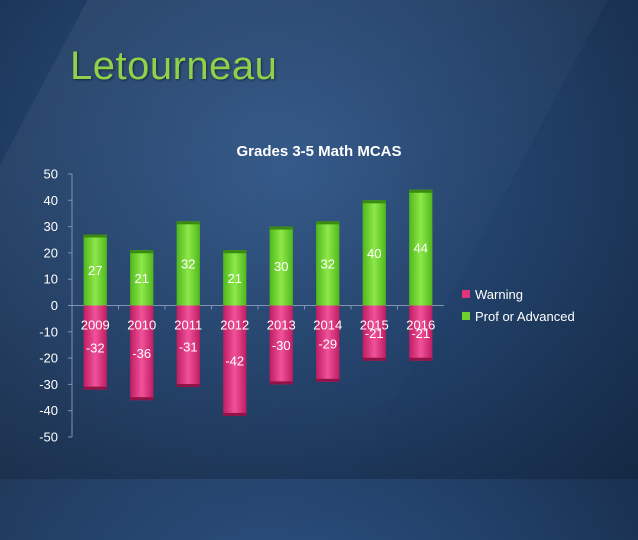  I want to click on data-label: -32, so click(95, 348).